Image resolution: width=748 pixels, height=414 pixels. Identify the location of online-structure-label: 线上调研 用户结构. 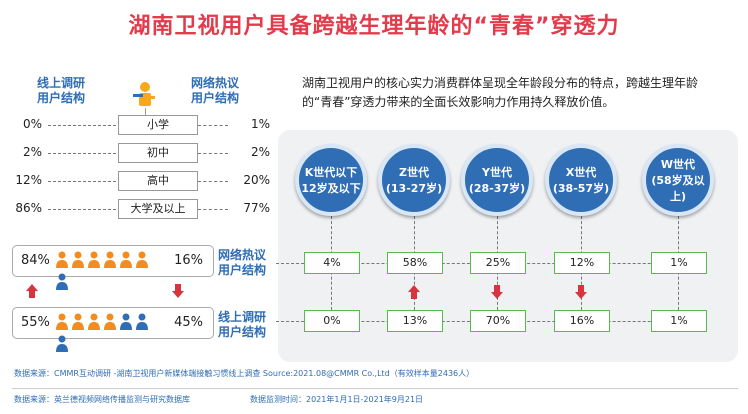
(60, 90).